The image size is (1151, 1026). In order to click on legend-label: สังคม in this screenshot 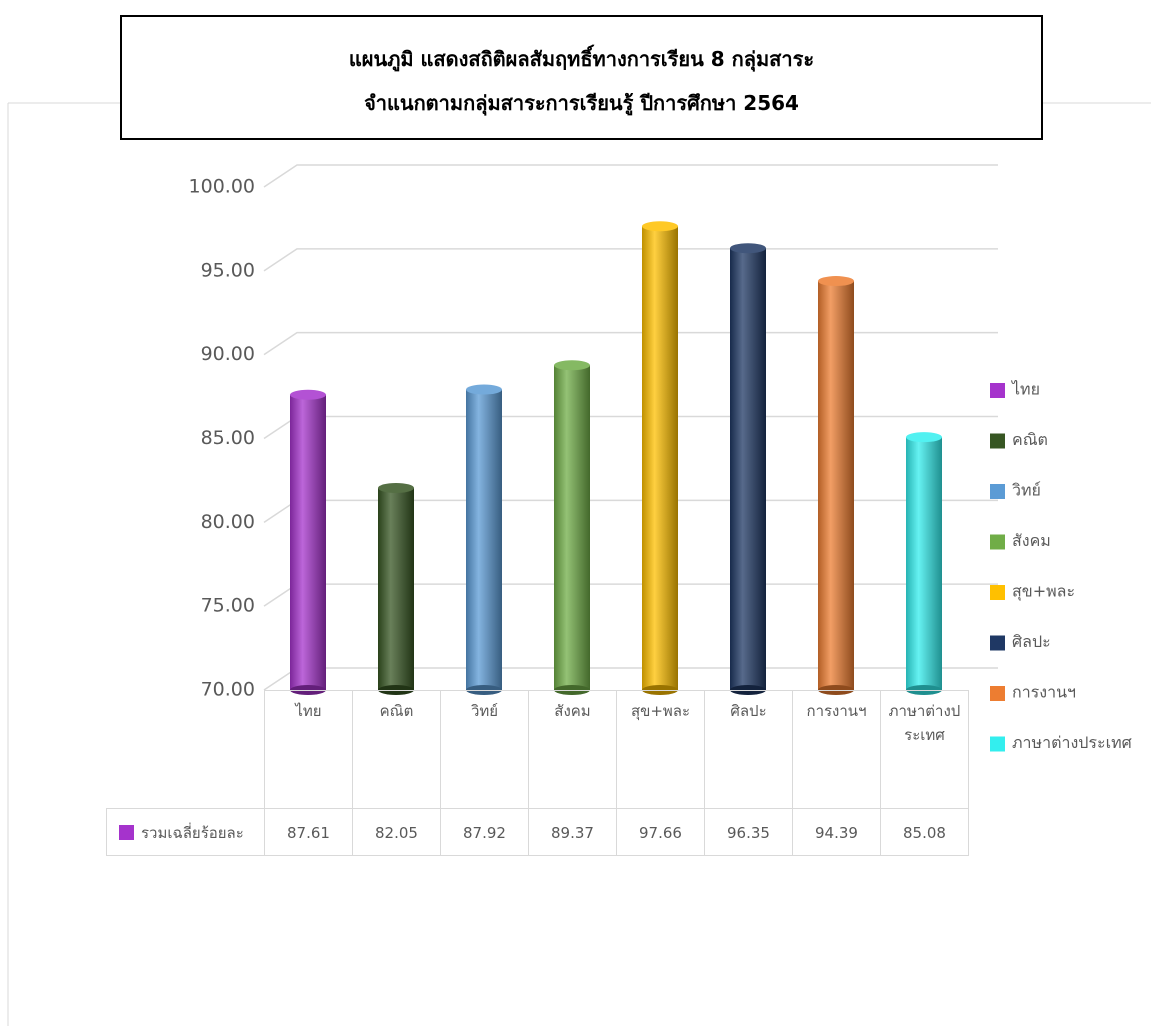, I will do `click(1031, 540)`.